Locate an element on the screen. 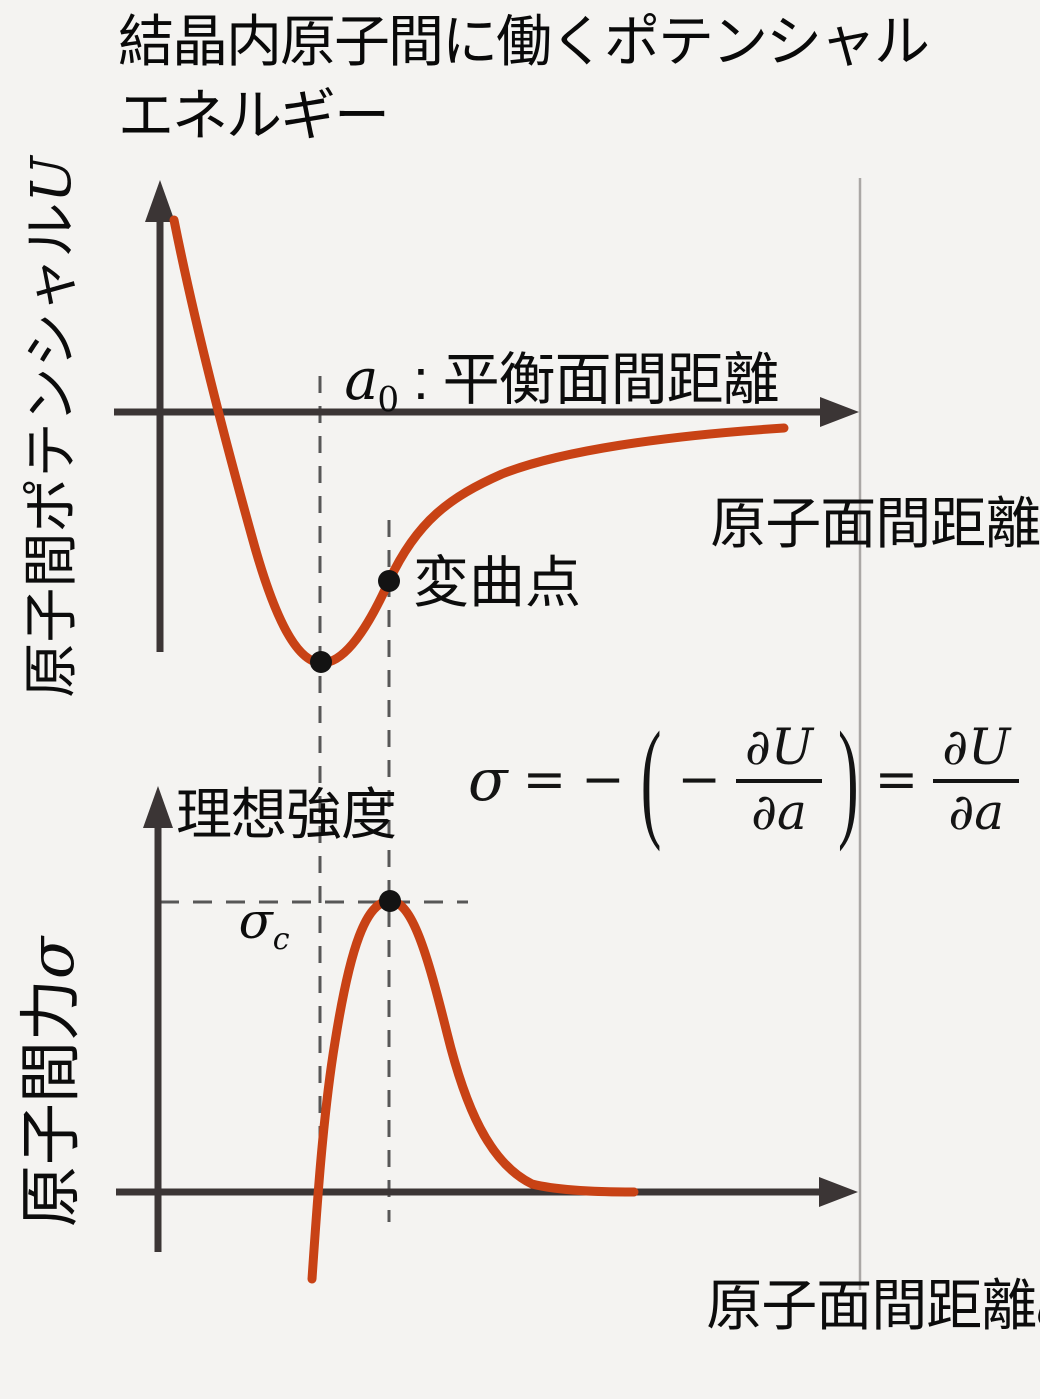  equilibrium-distance-annotation: a0 : 平衡面間距離 is located at coordinates (532, 380).